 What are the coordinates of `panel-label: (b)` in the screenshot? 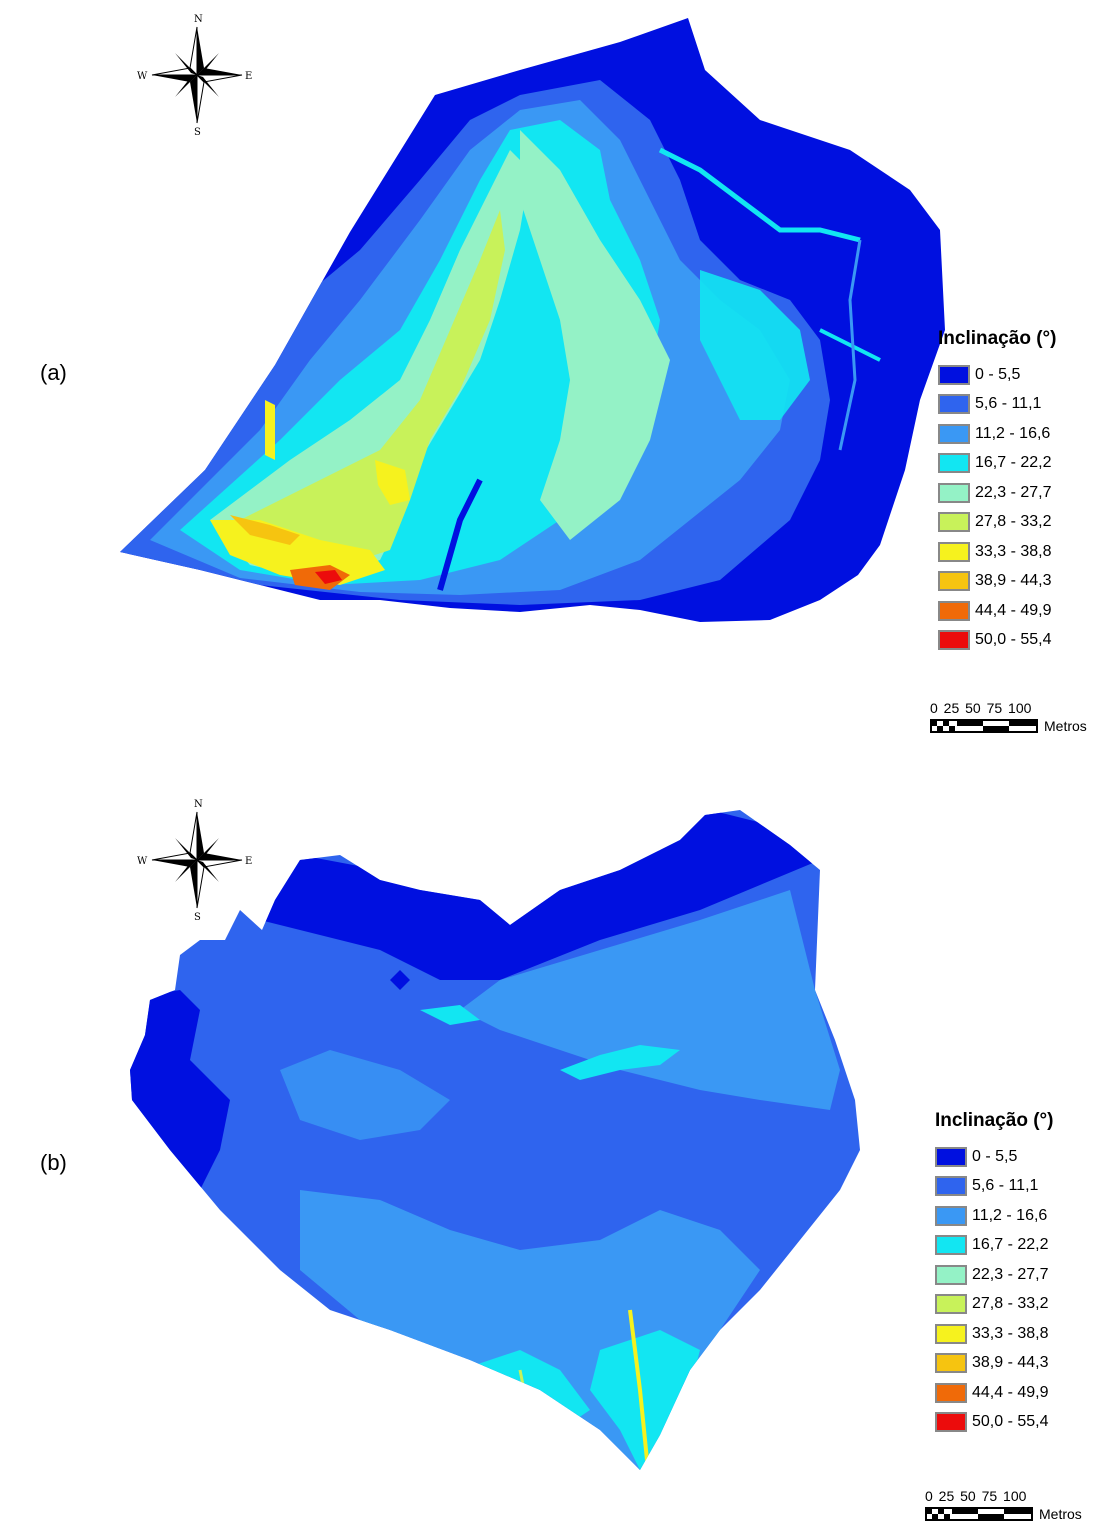 It's located at (53, 1162).